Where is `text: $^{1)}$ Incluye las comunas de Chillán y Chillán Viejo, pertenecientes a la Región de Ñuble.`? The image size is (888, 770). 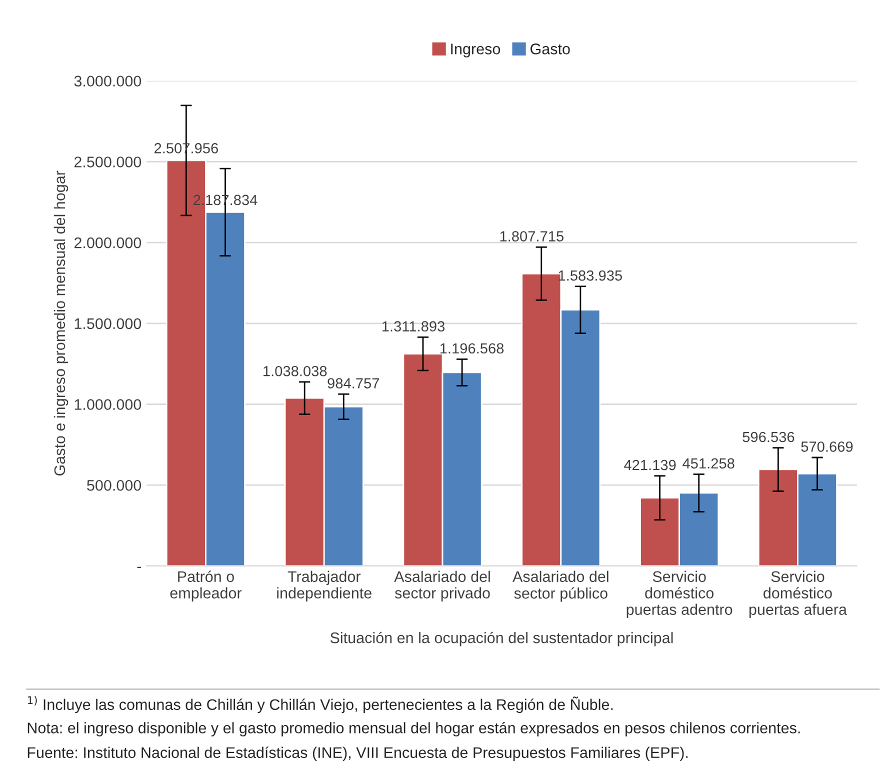 text: $^{1)}$ Incluye las comunas de Chillán y Chillán Viejo, pertenecientes a la Región de Ñuble. is located at coordinates (320, 705).